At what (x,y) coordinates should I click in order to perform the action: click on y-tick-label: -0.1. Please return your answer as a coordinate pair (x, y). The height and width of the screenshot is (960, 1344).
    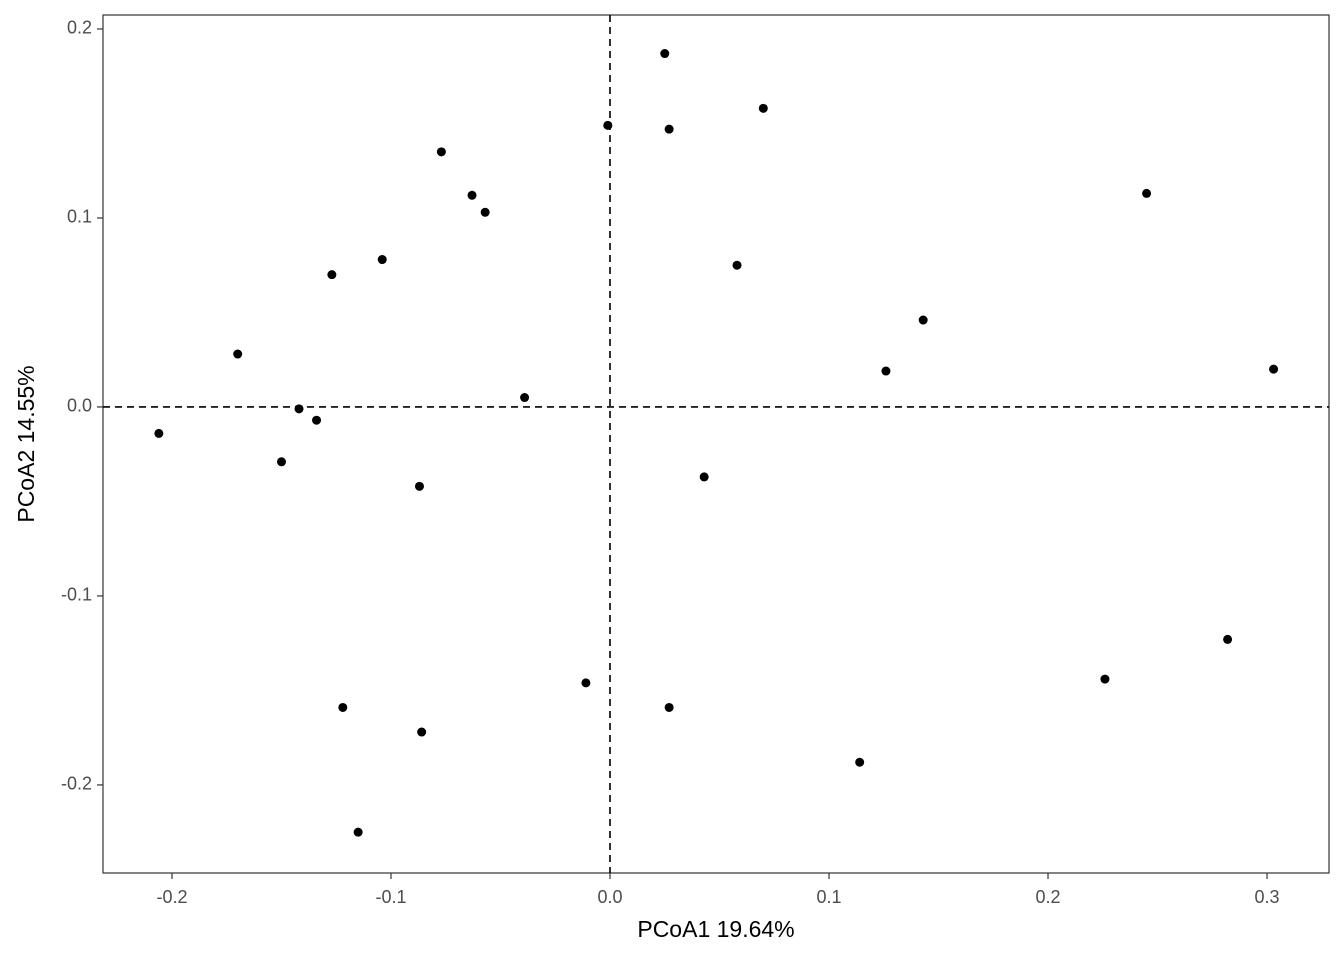
    Looking at the image, I should click on (76, 595).